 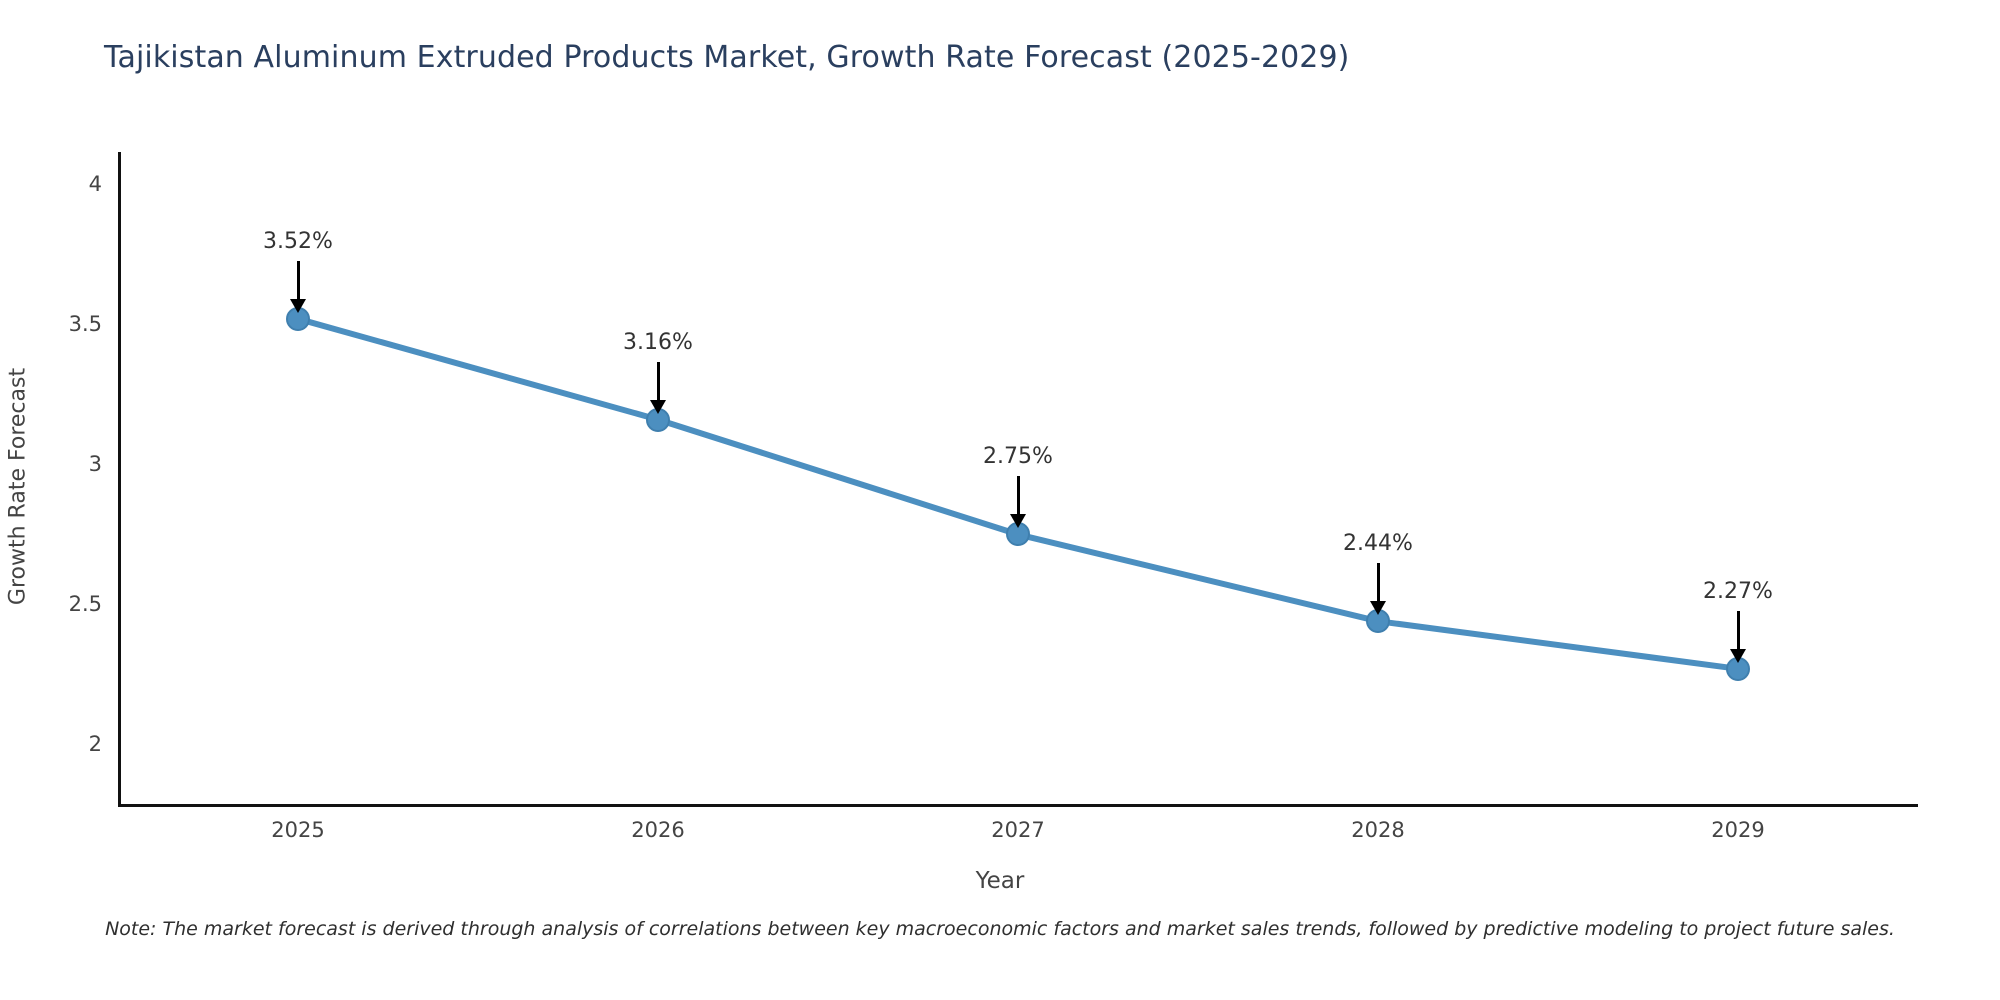 I want to click on x-axis-tick-label: 2027, so click(x=1018, y=830).